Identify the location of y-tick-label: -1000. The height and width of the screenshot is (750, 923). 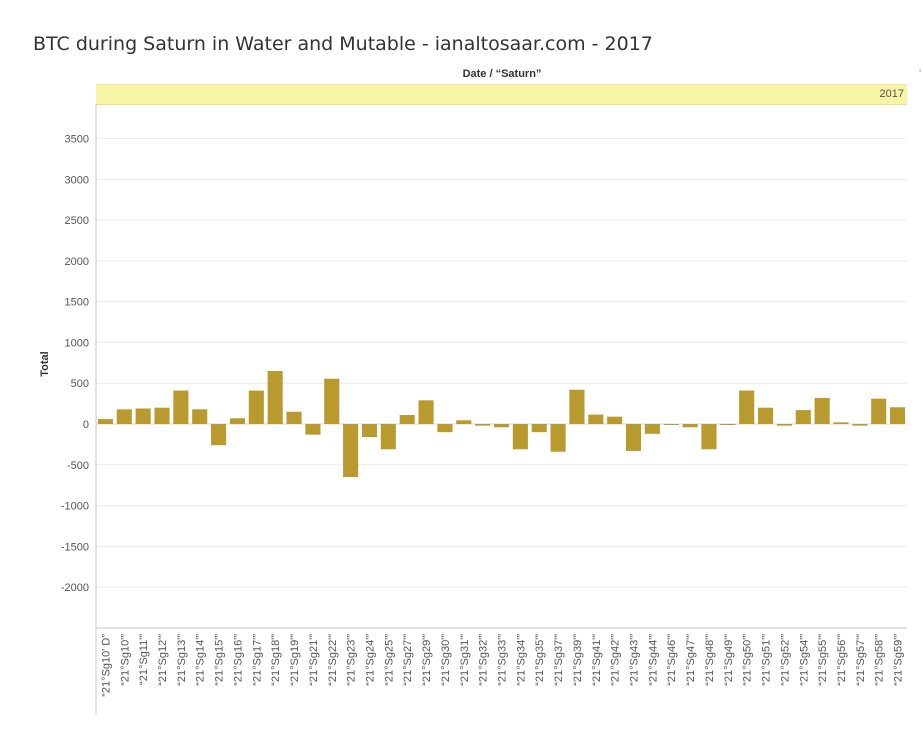
(75, 507).